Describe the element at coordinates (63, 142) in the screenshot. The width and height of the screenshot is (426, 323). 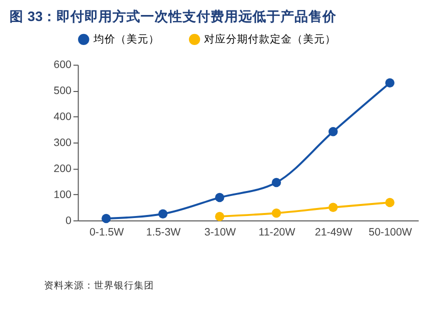
I see `y-tick-label: 300` at that location.